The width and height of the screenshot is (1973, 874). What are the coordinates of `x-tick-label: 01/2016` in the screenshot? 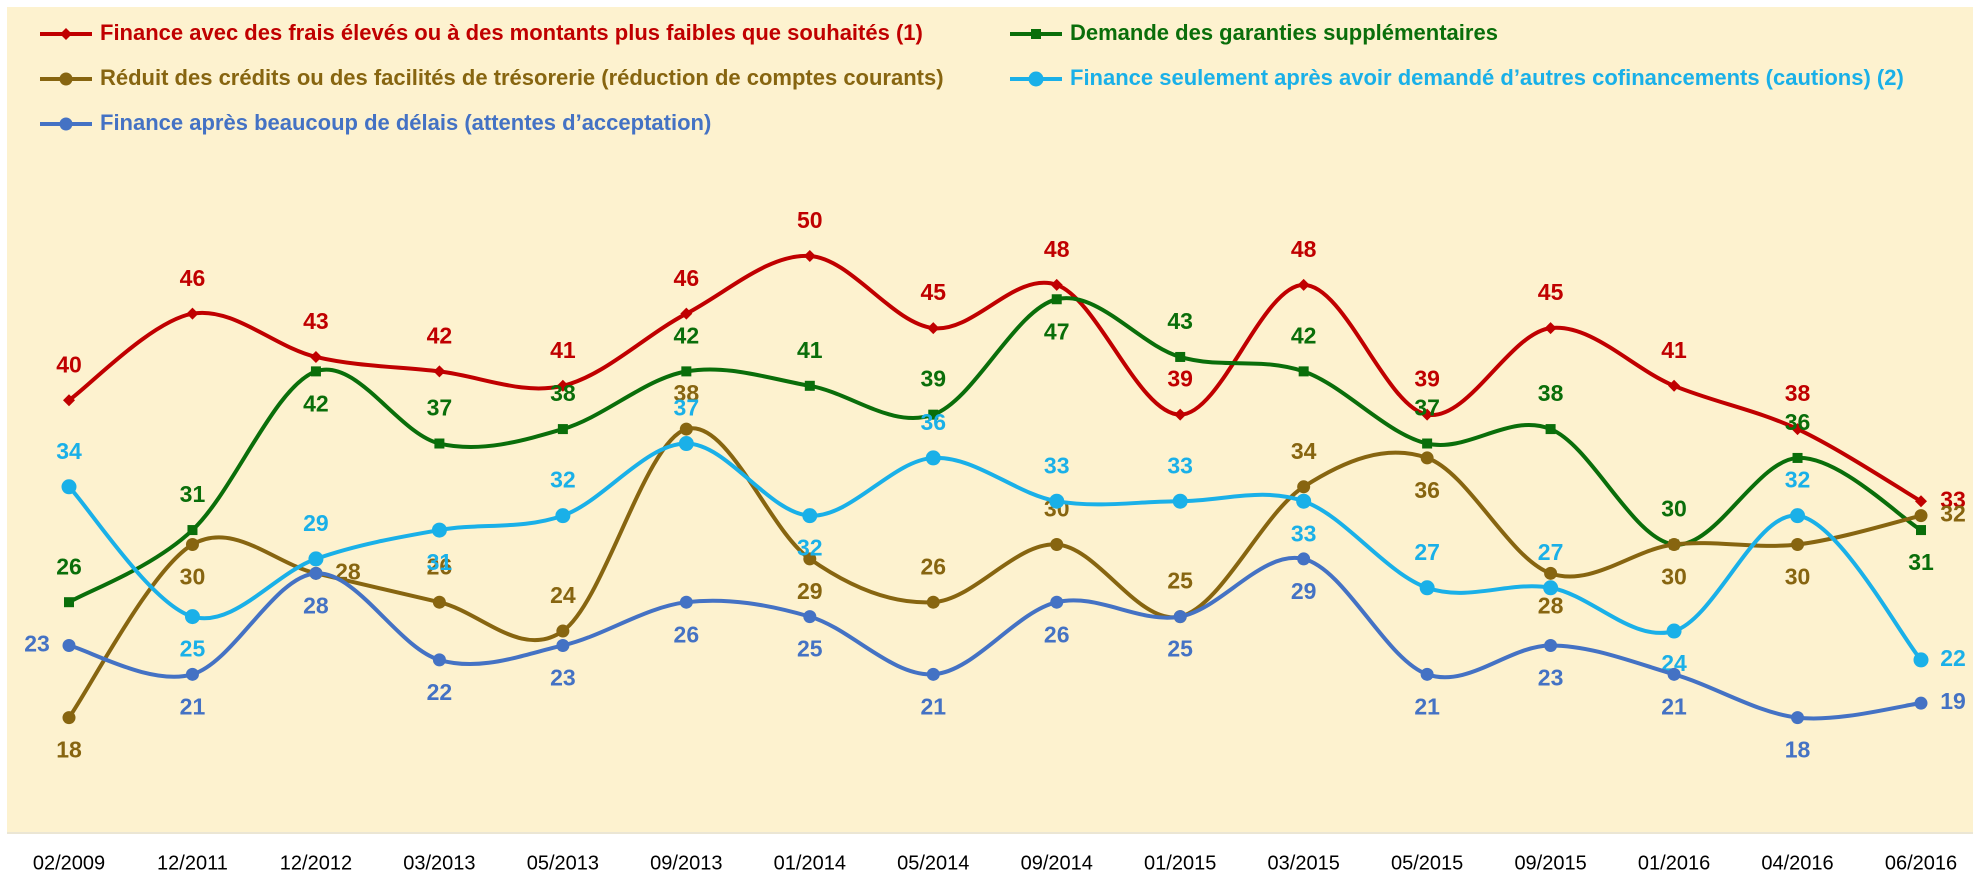 It's located at (1674, 863).